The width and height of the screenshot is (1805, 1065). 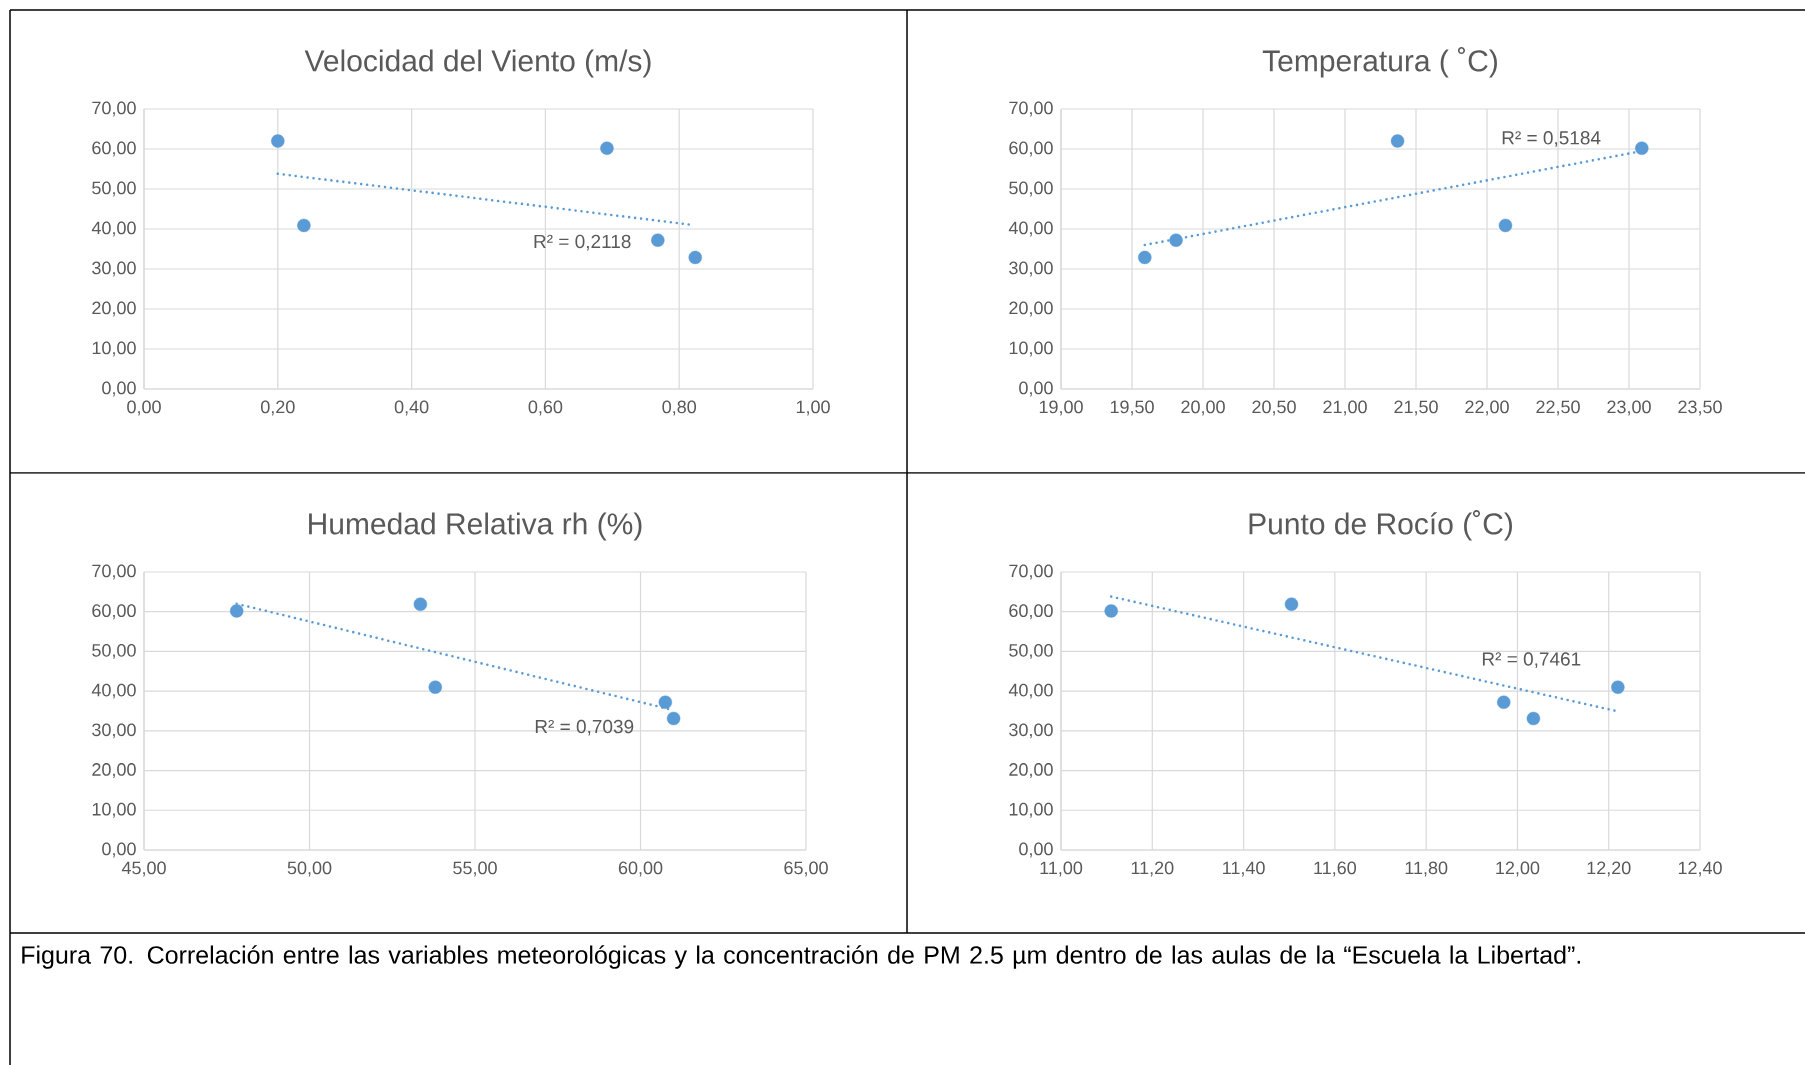 What do you see at coordinates (278, 408) in the screenshot?
I see `x-tick-label: 0,20` at bounding box center [278, 408].